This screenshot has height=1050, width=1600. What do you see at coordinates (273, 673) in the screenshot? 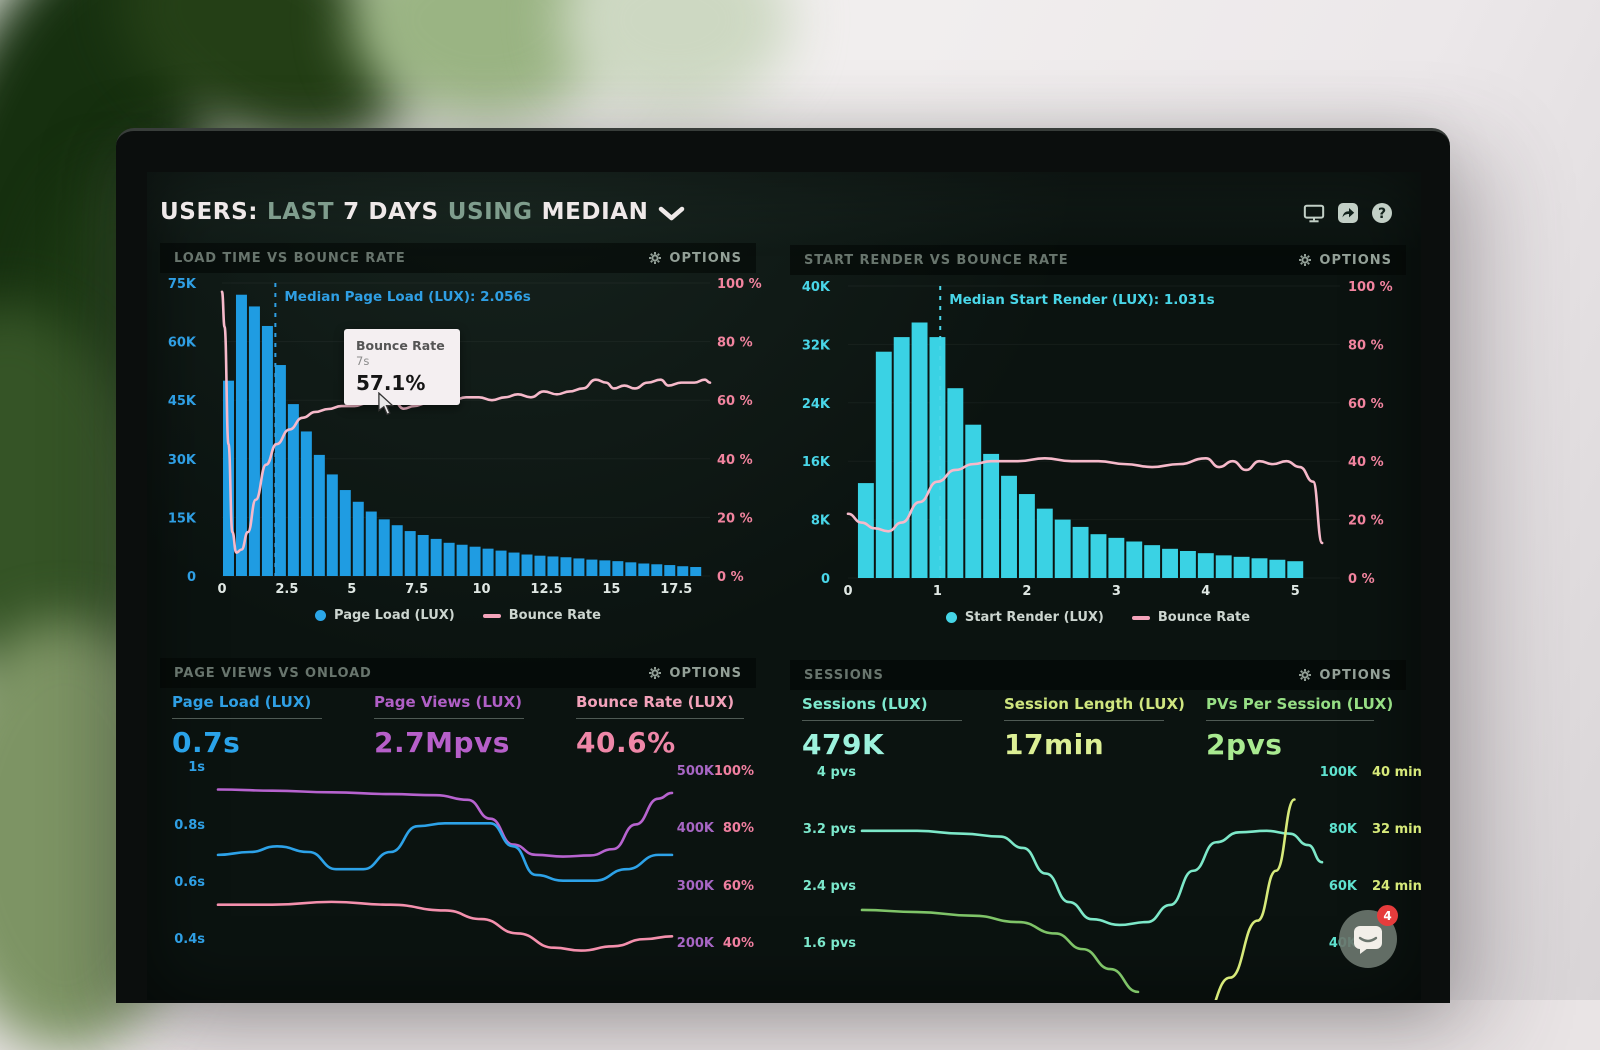
I see `panel-title: PAGE VIEWS VS ONLOAD` at bounding box center [273, 673].